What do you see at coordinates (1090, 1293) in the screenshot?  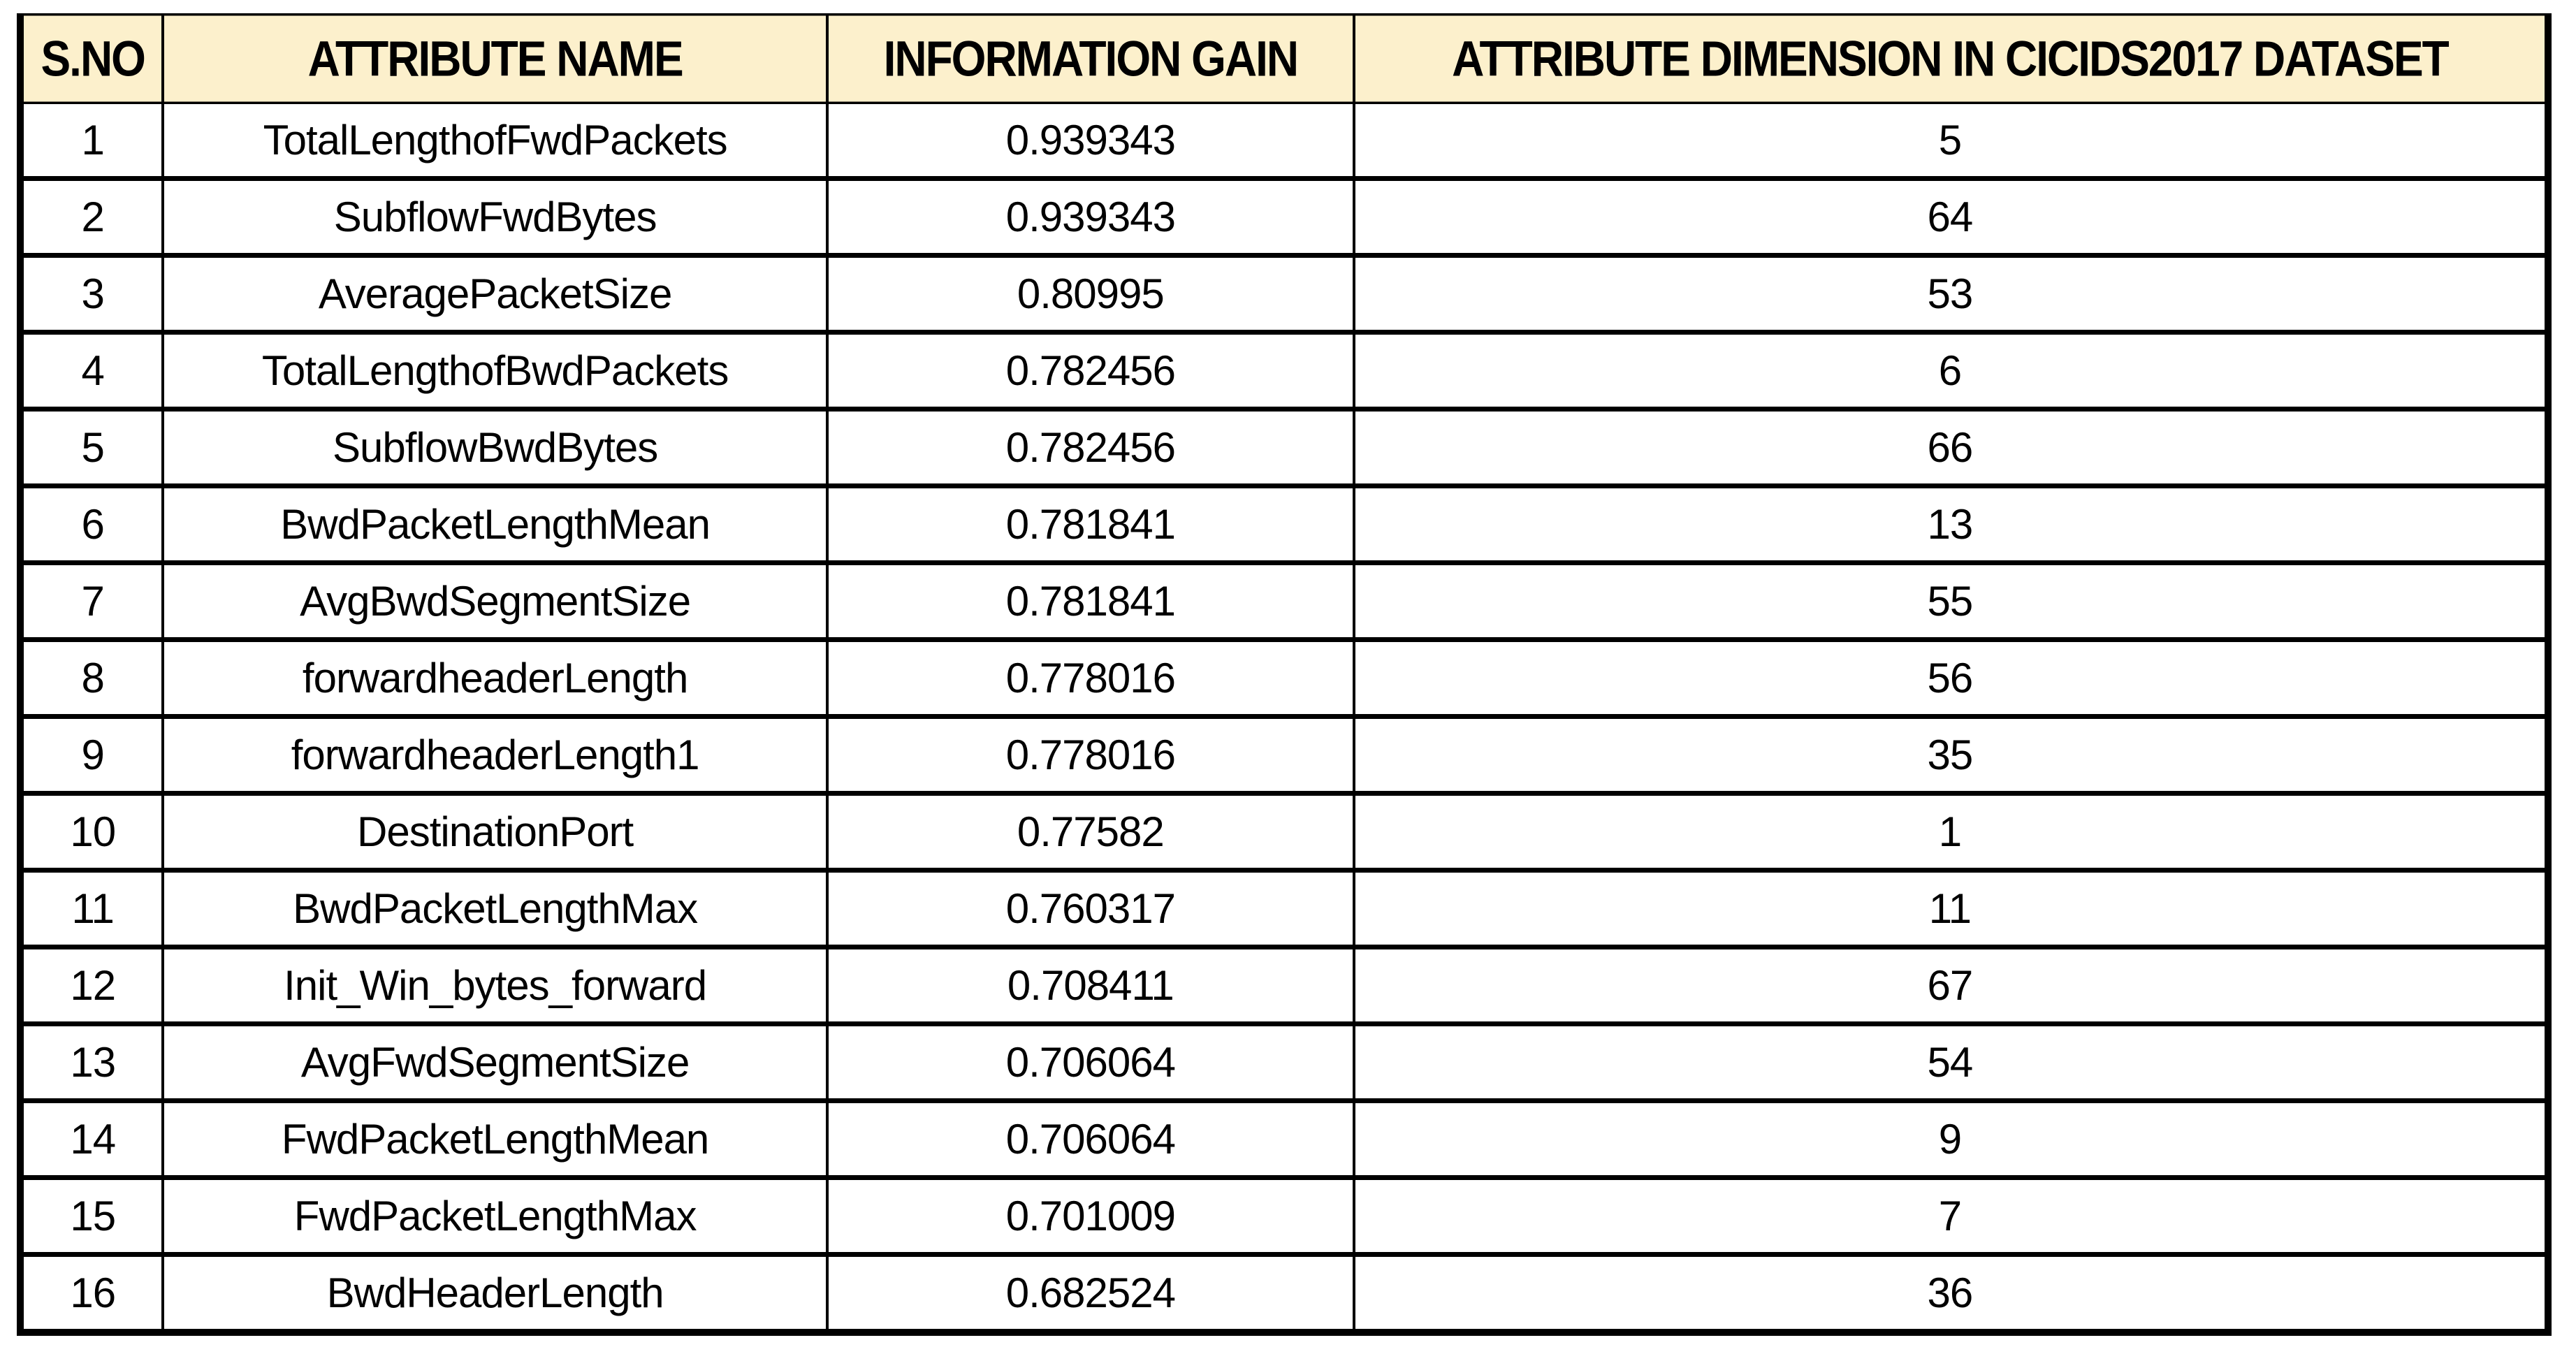 I see `information-gain-cell: 0.682524` at bounding box center [1090, 1293].